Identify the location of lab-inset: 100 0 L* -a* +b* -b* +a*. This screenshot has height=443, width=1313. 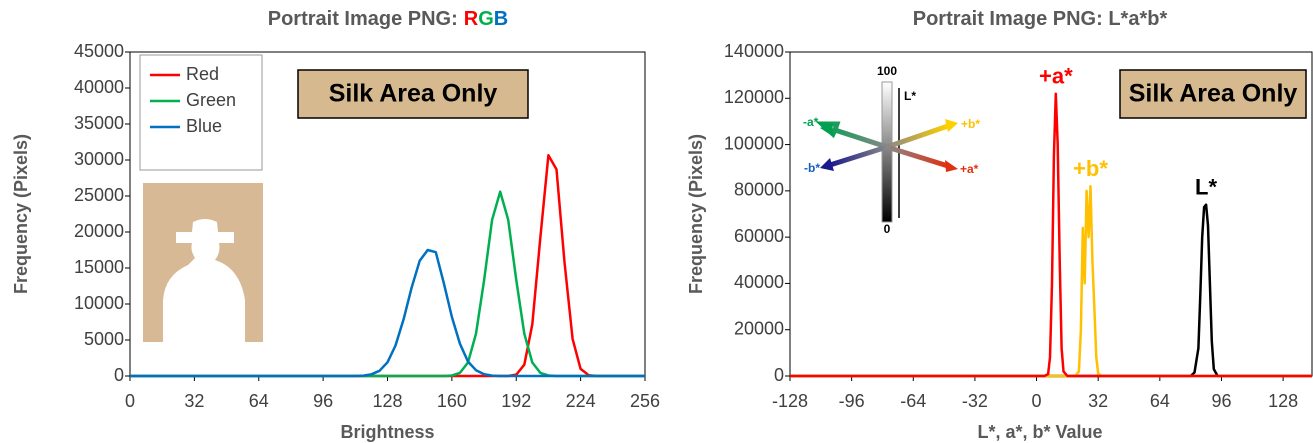
(891, 150).